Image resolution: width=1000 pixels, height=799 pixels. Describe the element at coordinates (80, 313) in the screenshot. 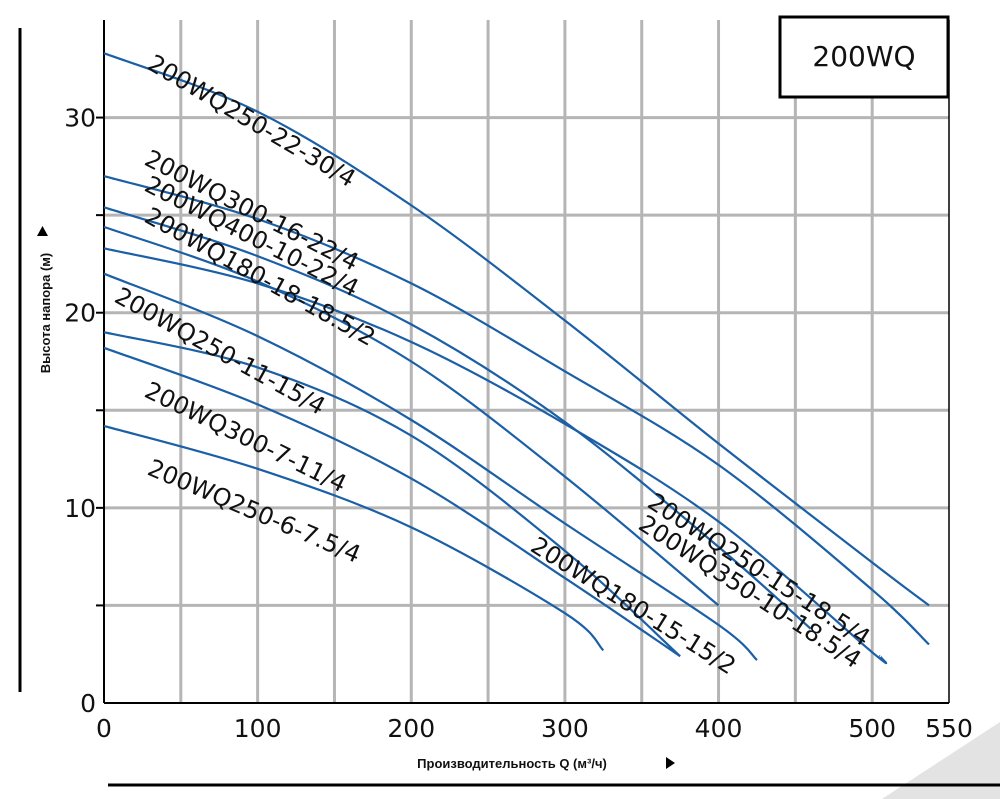

I see `y-tick-label: 20` at that location.